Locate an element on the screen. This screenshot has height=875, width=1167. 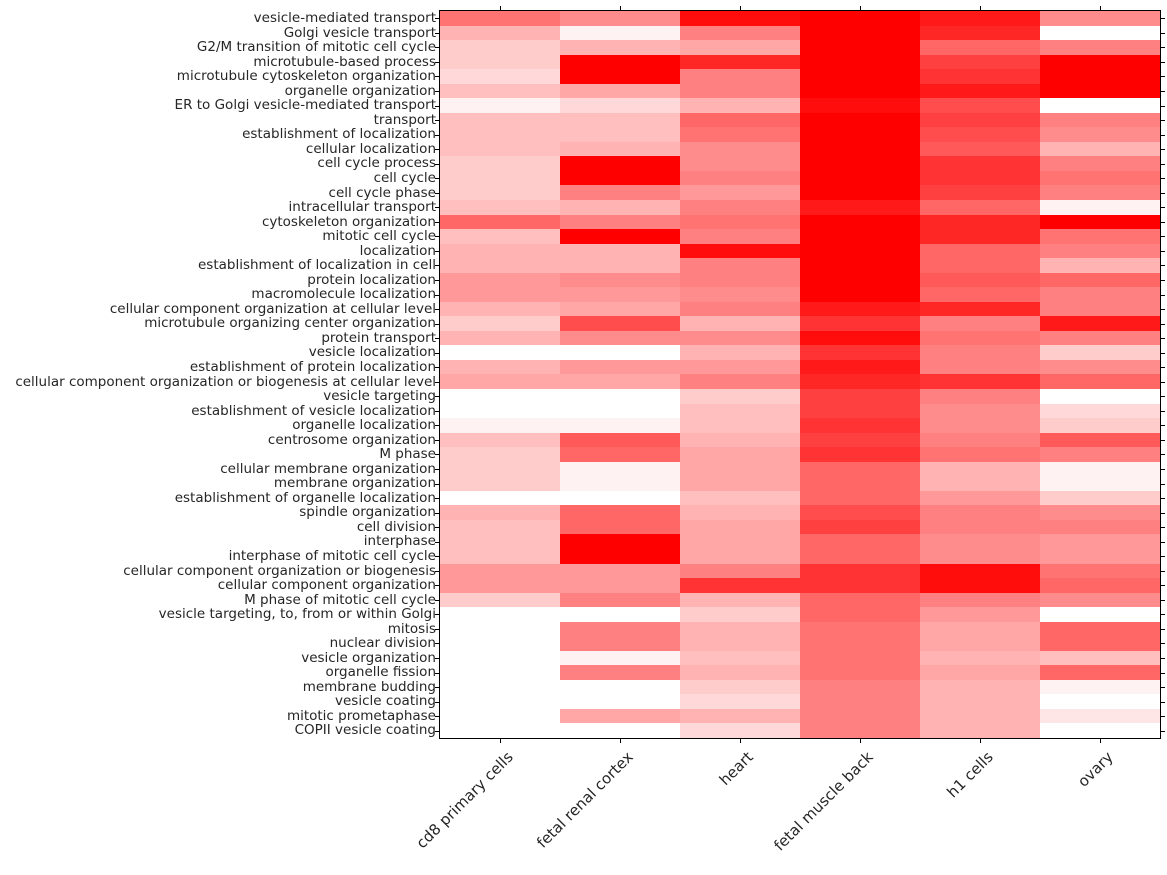
y-axis-label: protein transport is located at coordinates (378, 338).